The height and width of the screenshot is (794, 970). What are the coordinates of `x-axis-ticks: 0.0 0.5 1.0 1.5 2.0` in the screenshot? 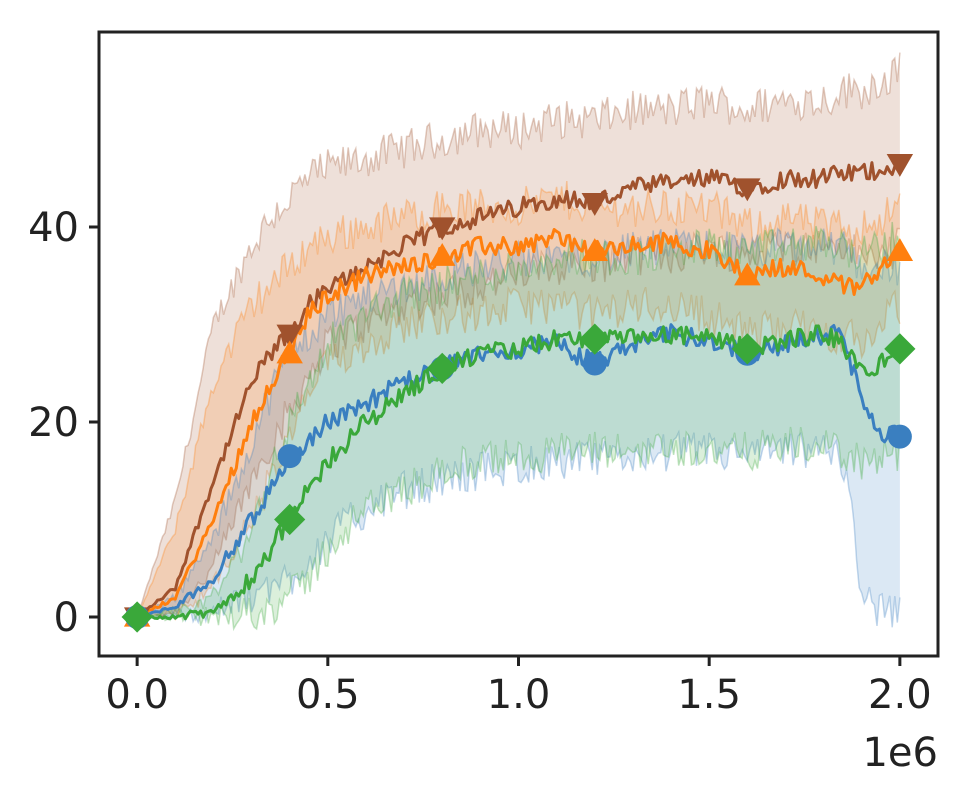 It's located at (518, 687).